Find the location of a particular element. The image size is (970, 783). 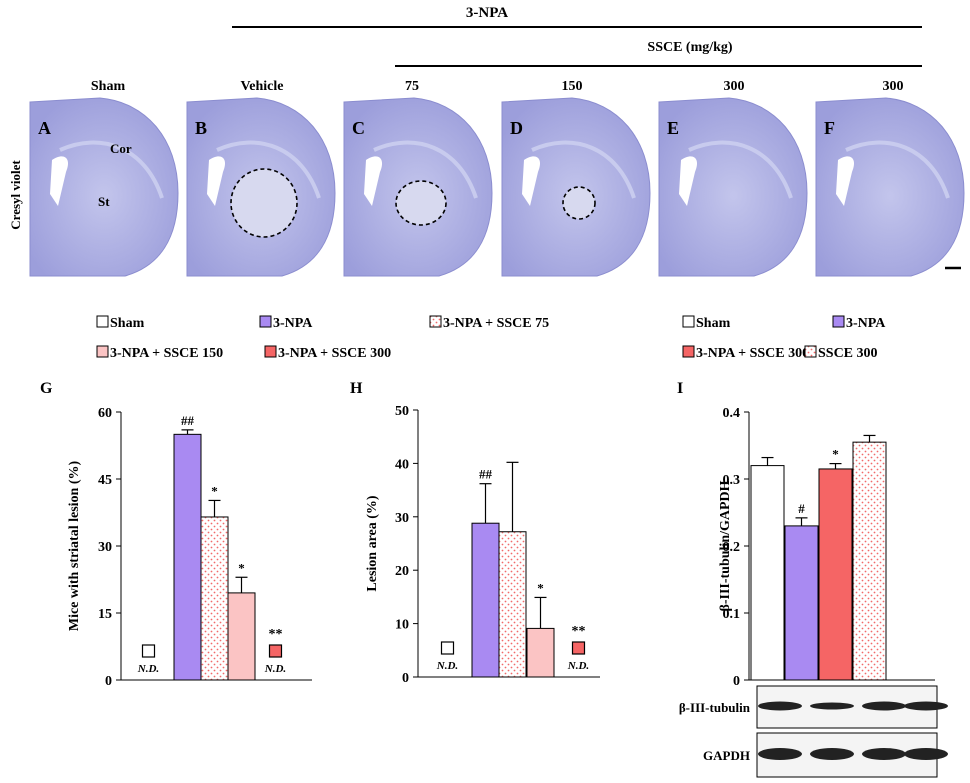

legend-label: 3-NPA is located at coordinates (293, 323).